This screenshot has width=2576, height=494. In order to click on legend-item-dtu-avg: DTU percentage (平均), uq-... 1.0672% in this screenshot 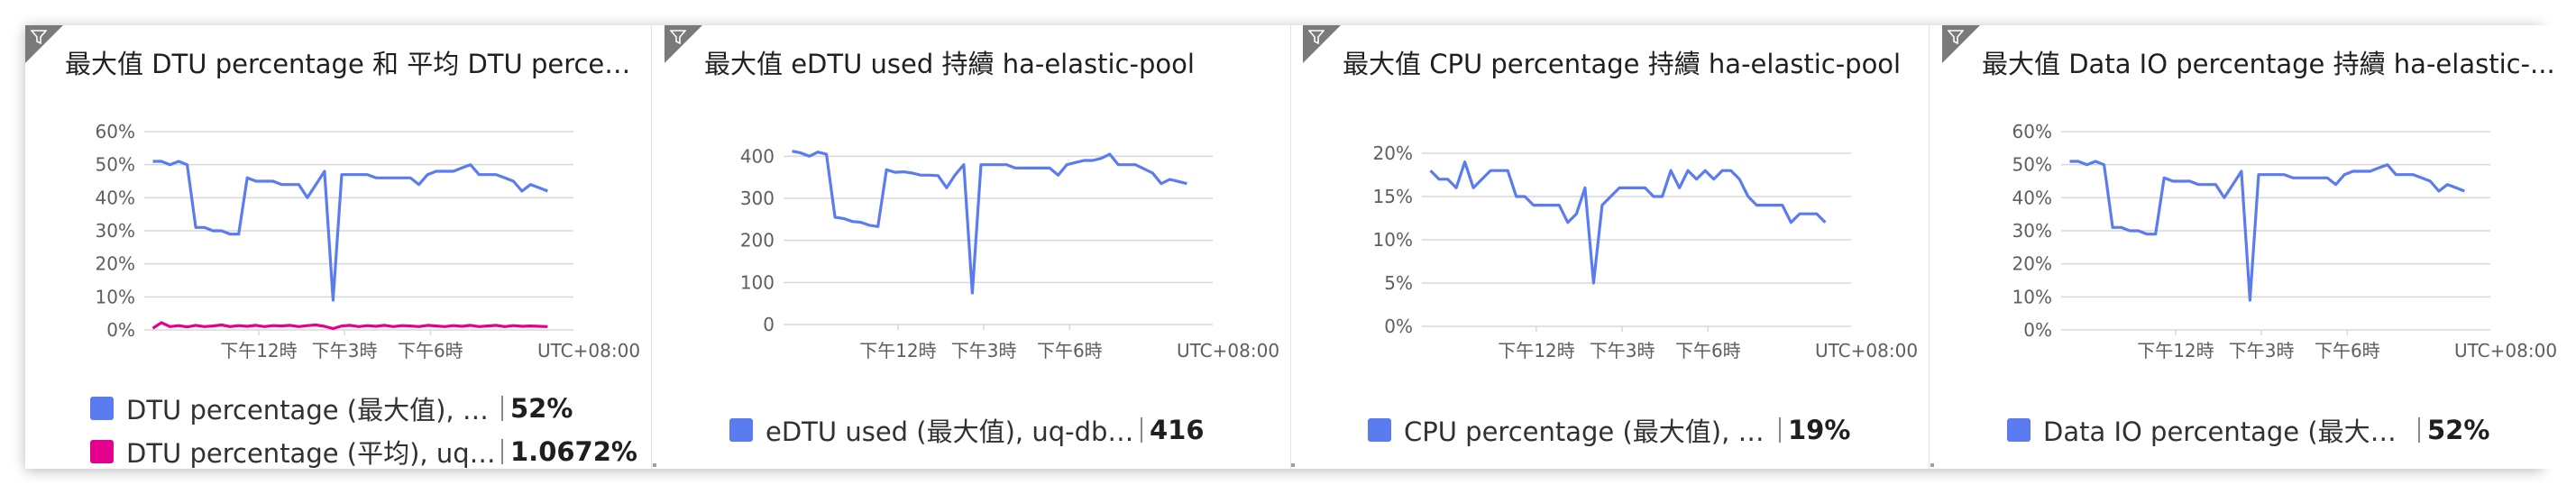, I will do `click(363, 452)`.